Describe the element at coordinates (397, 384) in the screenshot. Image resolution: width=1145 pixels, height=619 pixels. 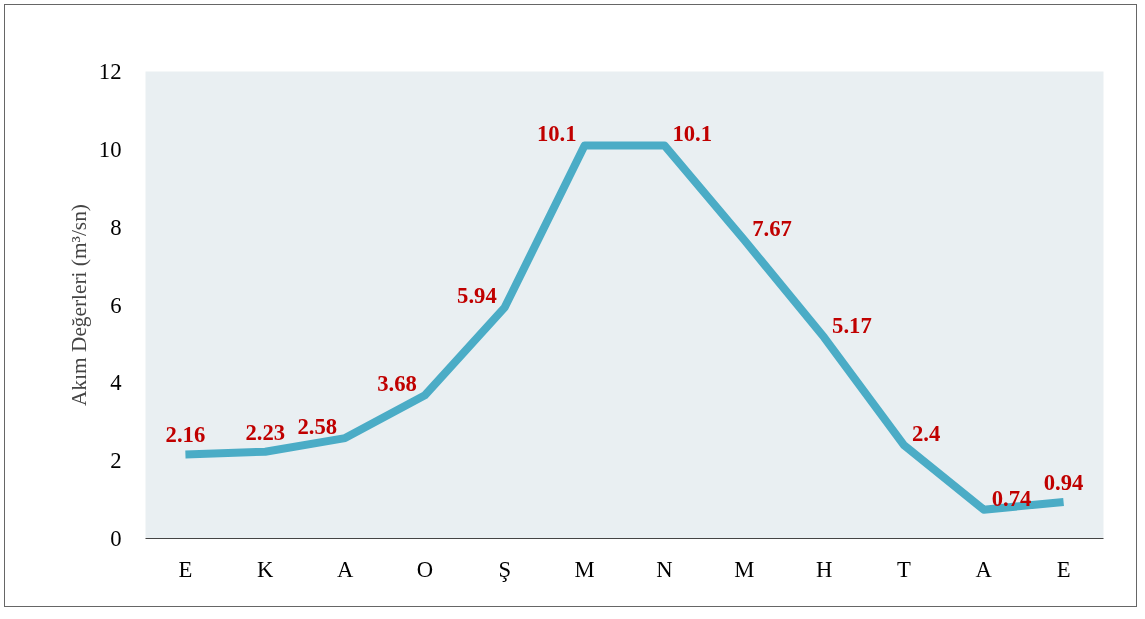
I see `data-label: 3.68` at that location.